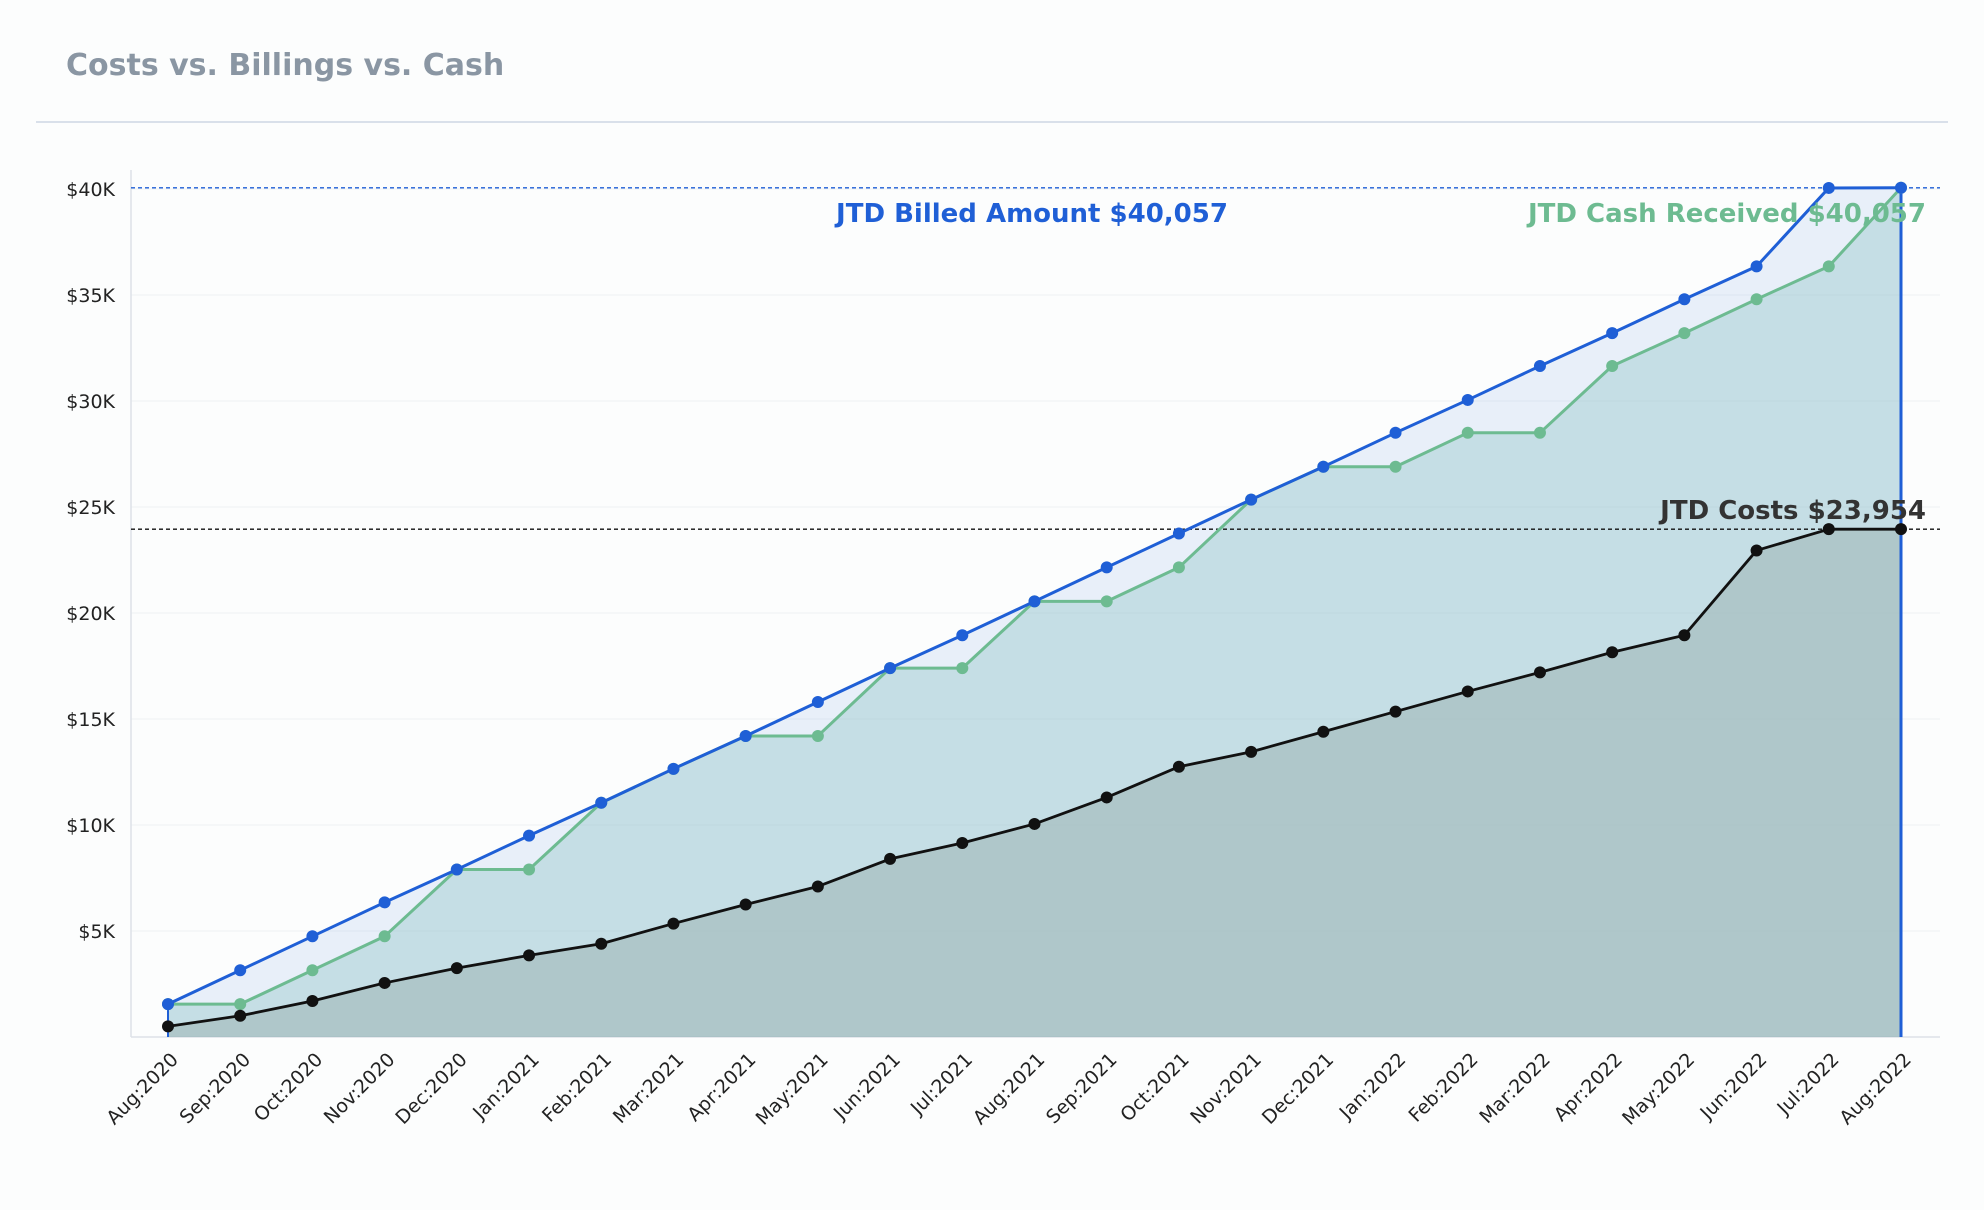 The image size is (1984, 1210). What do you see at coordinates (1226, 1089) in the screenshot?
I see `x-tick-label: Nov:2021` at bounding box center [1226, 1089].